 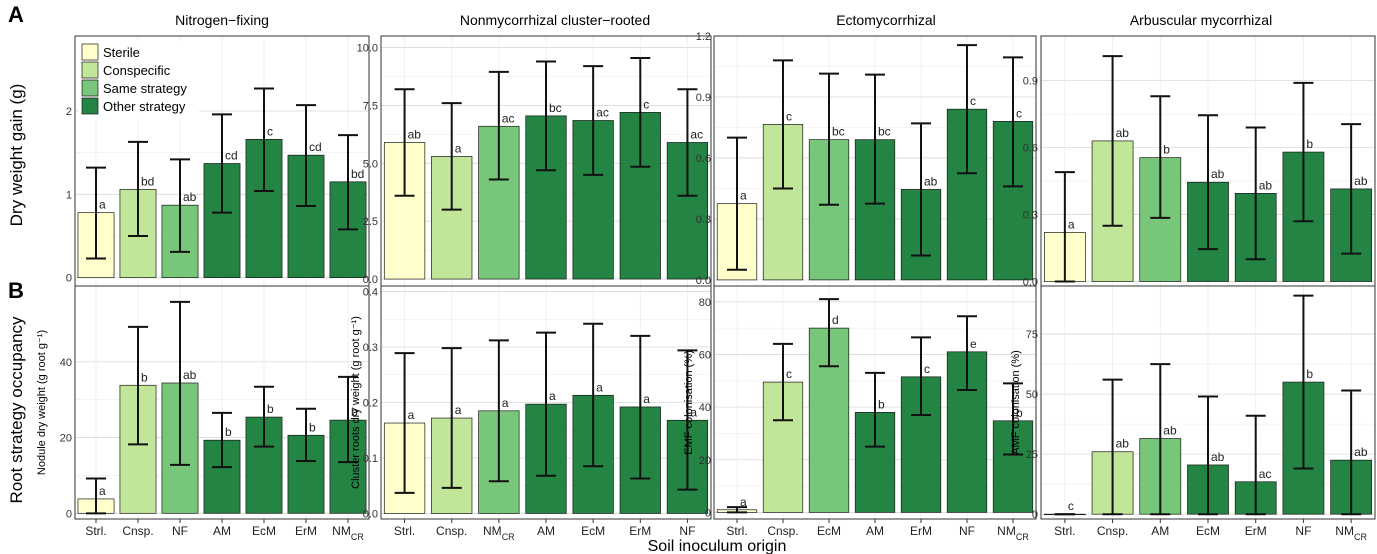 What do you see at coordinates (835, 320) in the screenshot?
I see `significance-letter: d` at bounding box center [835, 320].